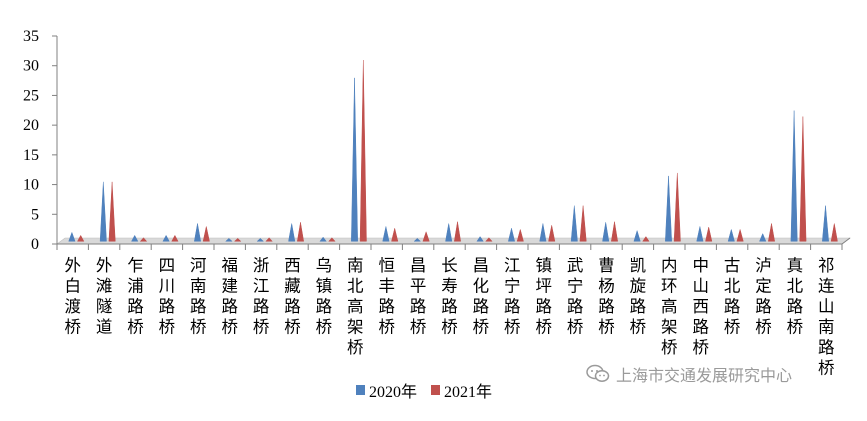 The image size is (867, 421). What do you see at coordinates (31, 66) in the screenshot?
I see `y-tick-label: 30` at bounding box center [31, 66].